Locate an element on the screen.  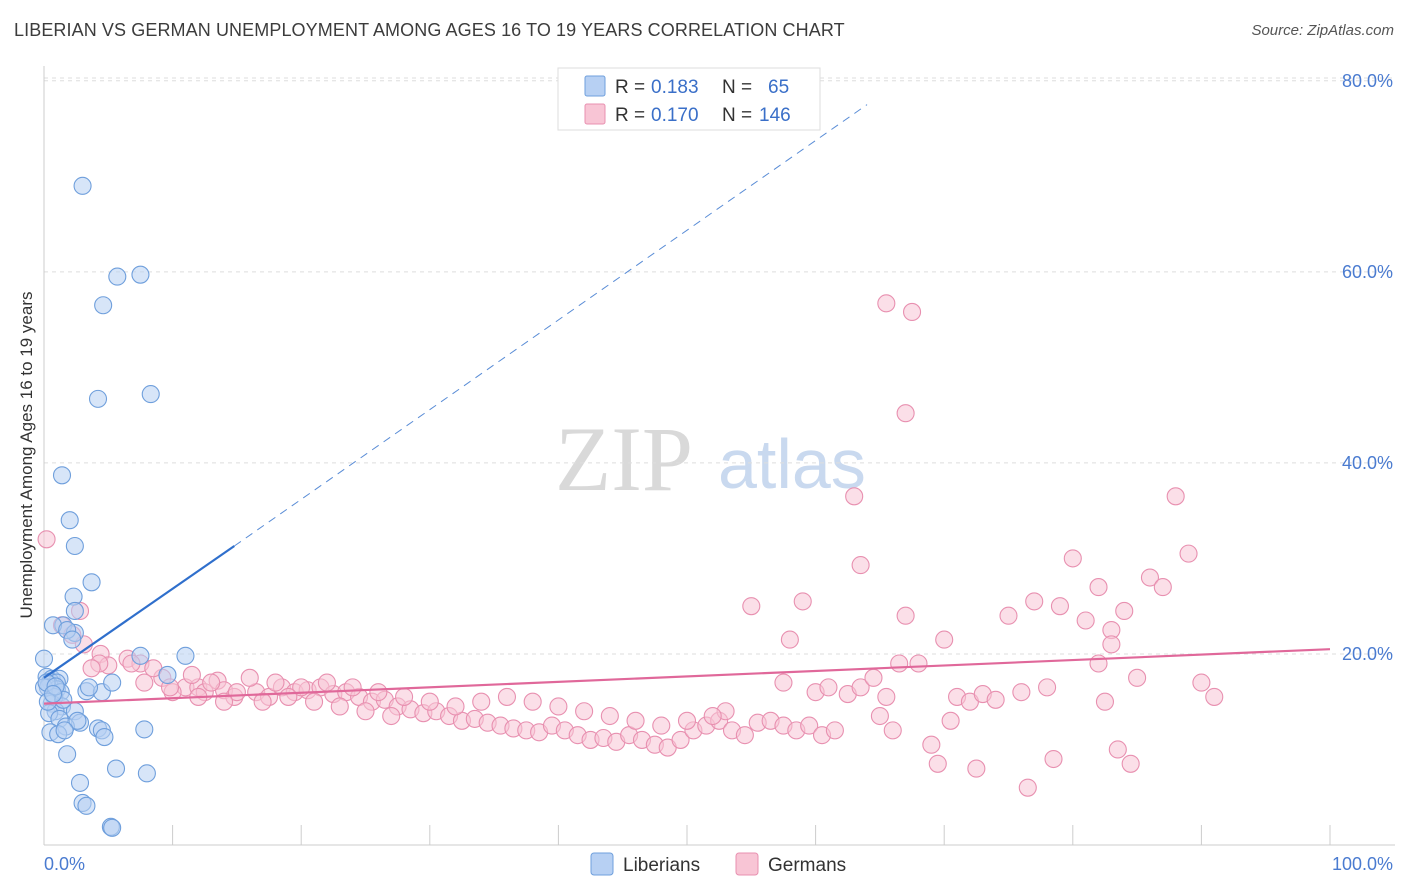
liberian-points is located at coordinates (114, 506).